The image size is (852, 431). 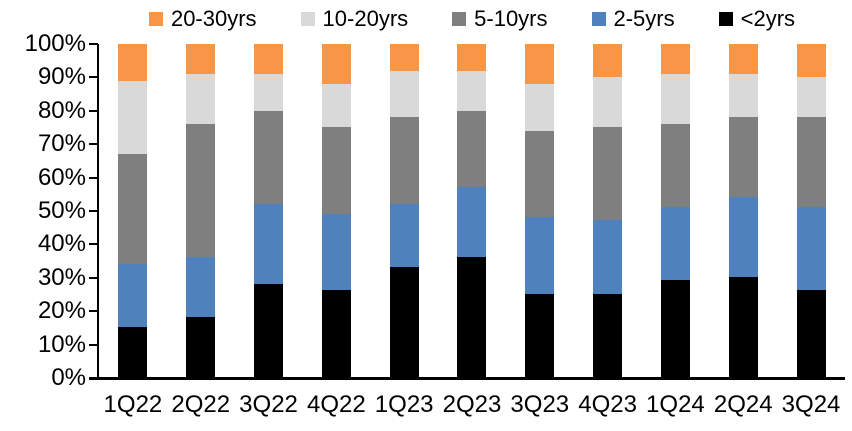 What do you see at coordinates (811, 162) in the screenshot?
I see `bar-segment-5-10yrs-3q24` at bounding box center [811, 162].